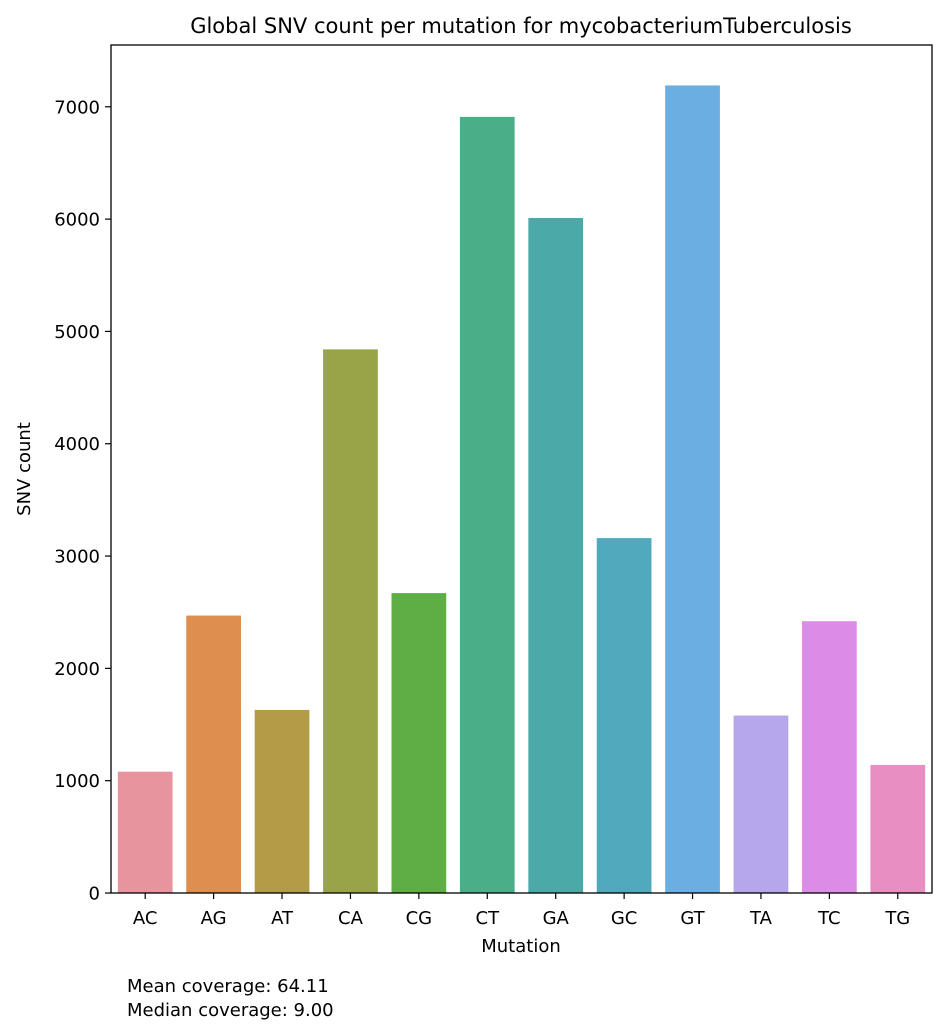 Image resolution: width=946 pixels, height=1036 pixels. What do you see at coordinates (761, 804) in the screenshot?
I see `bar-ta` at bounding box center [761, 804].